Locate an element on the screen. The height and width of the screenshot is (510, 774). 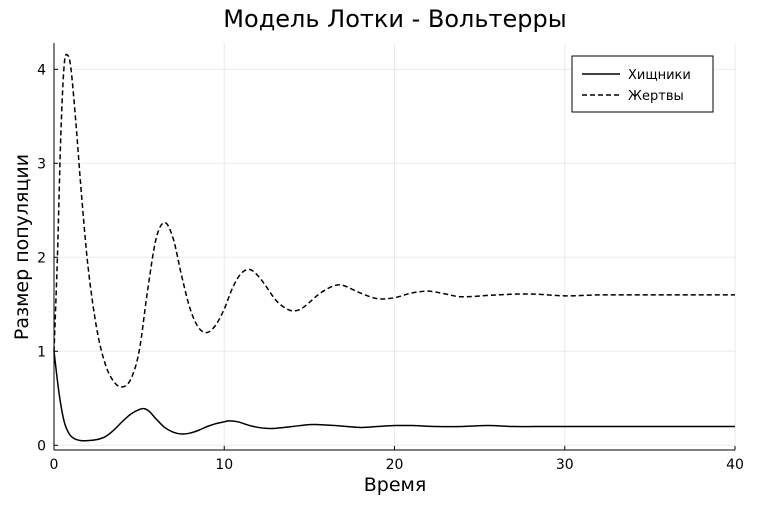
x-tick-label: 30 is located at coordinates (565, 465).